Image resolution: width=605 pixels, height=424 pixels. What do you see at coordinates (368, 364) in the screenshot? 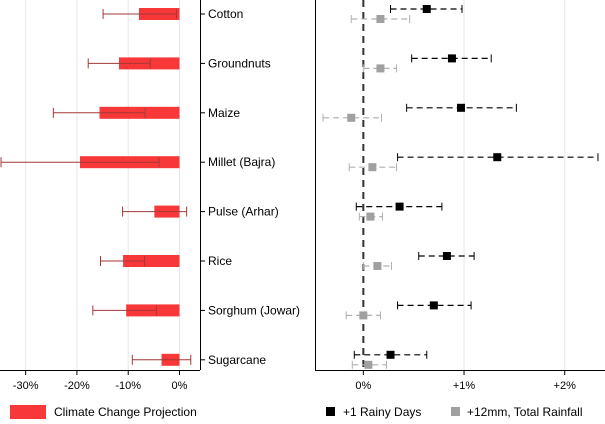
I see `point-rainfall-sugarcane` at bounding box center [368, 364].